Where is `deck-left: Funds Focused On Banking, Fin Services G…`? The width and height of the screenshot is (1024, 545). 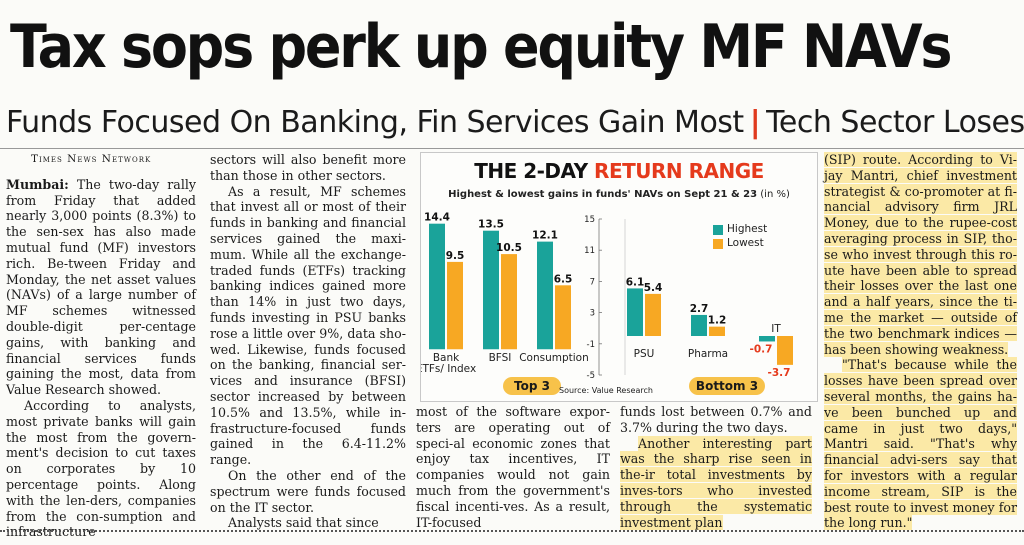 deck-left: Funds Focused On Banking, Fin Services G… is located at coordinates (375, 122).